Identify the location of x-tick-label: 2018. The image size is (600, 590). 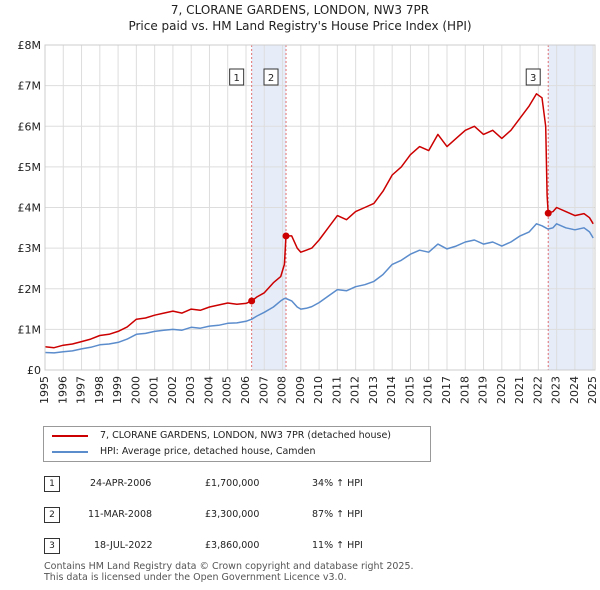
(464, 390).